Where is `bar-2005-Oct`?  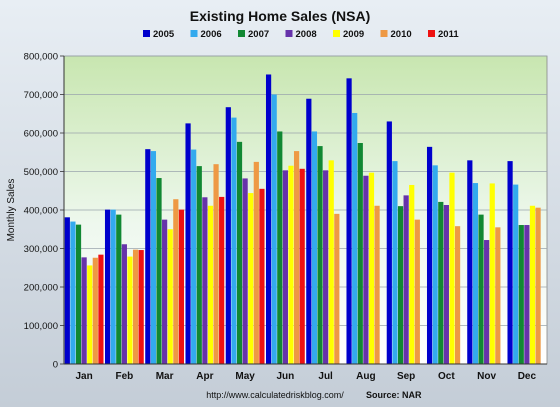 bar-2005-Oct is located at coordinates (429, 255).